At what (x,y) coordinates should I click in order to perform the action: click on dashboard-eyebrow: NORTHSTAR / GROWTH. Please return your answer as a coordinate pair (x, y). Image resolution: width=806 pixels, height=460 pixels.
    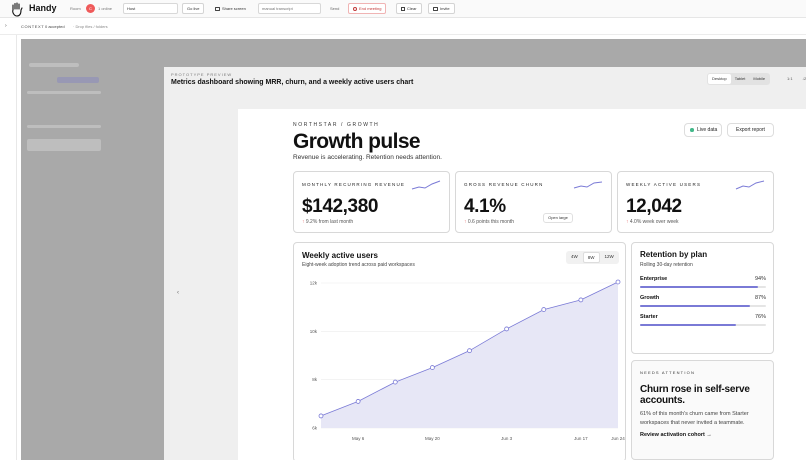
    Looking at the image, I should click on (336, 125).